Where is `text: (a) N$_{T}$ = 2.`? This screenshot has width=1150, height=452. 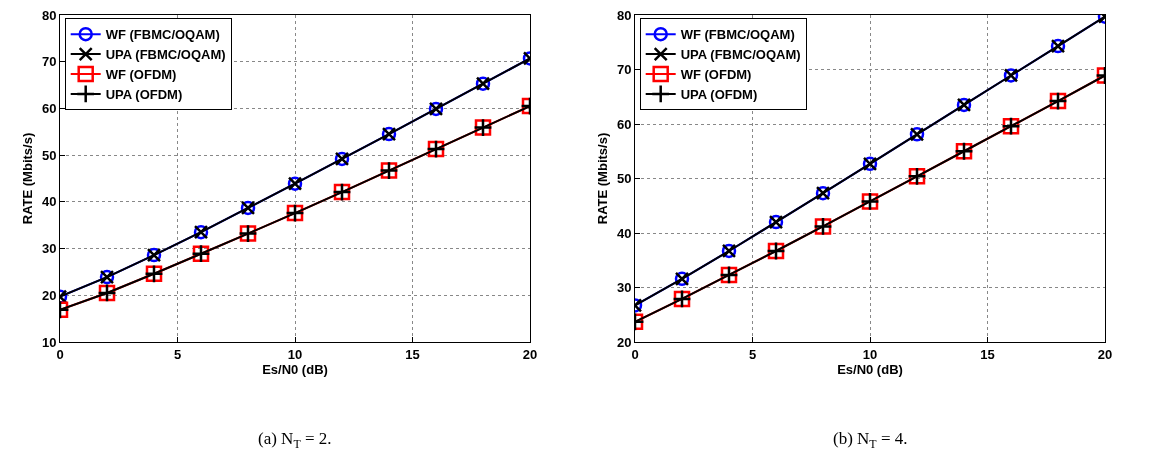 text: (a) N$_{T}$ = 2. is located at coordinates (295, 440).